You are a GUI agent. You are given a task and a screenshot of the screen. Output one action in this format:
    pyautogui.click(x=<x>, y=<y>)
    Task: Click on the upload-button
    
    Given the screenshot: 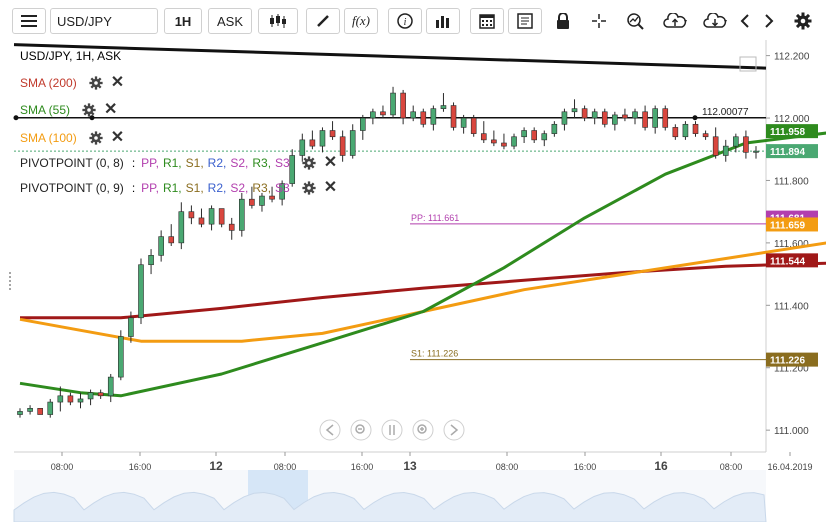 What is the action you would take?
    pyautogui.click(x=676, y=21)
    